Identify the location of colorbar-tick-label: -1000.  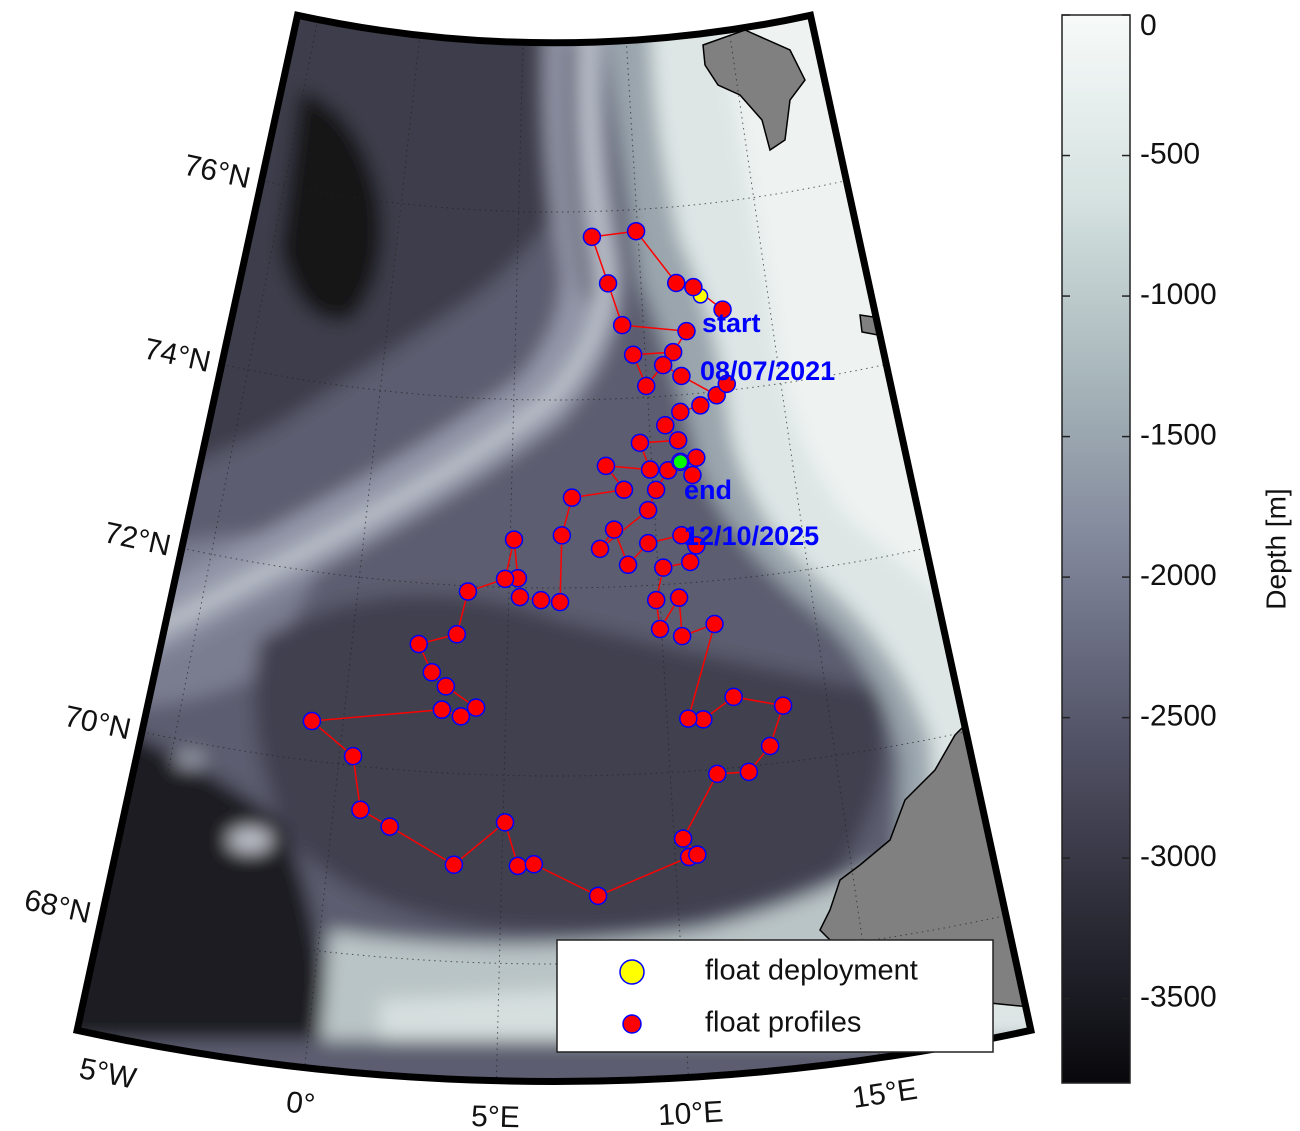
(1178, 294).